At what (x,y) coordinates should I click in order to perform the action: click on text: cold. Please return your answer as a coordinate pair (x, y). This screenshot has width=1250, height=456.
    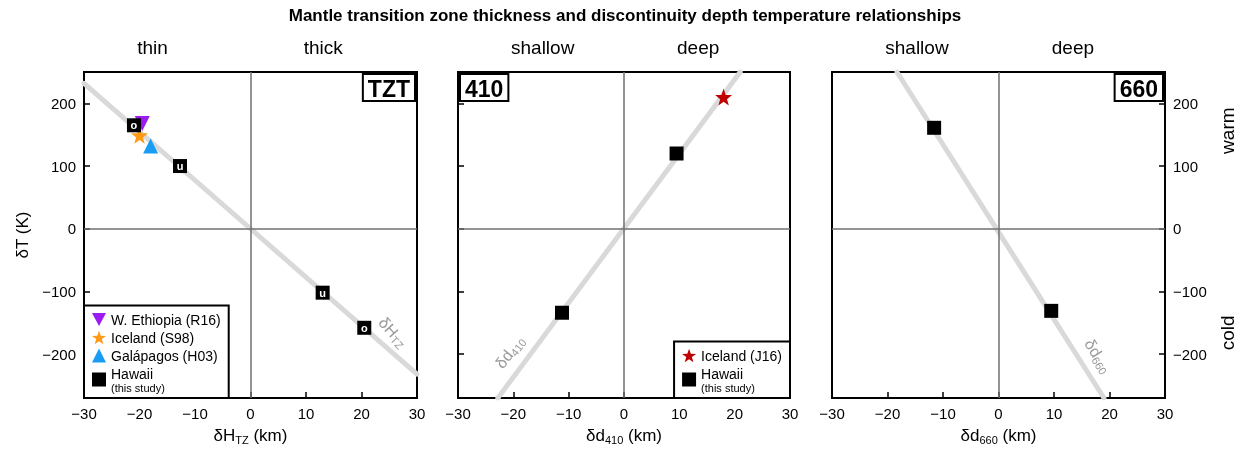
    Looking at the image, I should click on (1227, 333).